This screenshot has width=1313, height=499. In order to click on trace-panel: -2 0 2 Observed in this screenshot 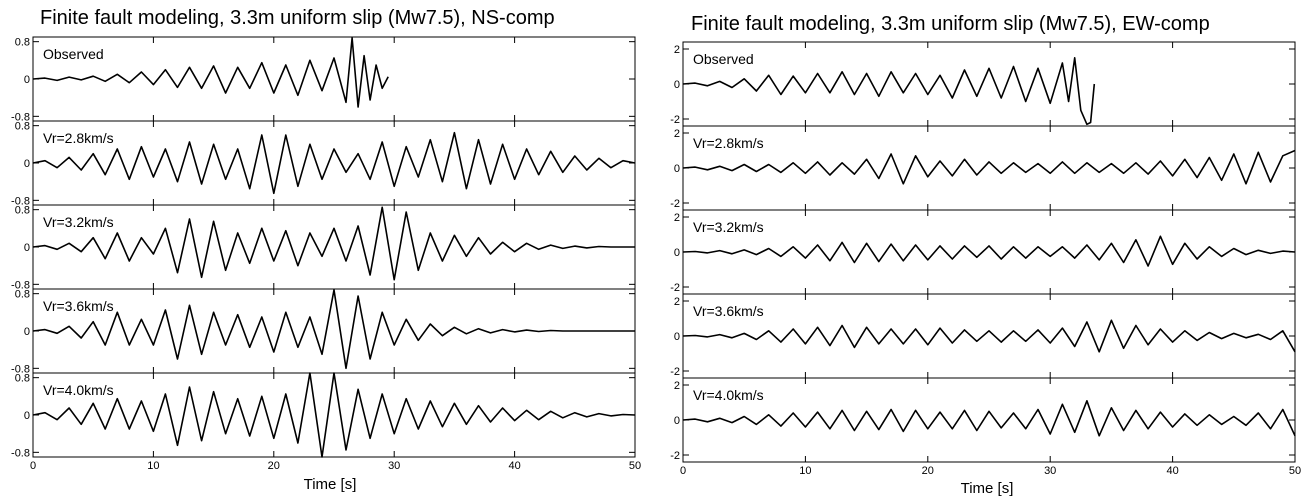, I will do `click(983, 84)`.